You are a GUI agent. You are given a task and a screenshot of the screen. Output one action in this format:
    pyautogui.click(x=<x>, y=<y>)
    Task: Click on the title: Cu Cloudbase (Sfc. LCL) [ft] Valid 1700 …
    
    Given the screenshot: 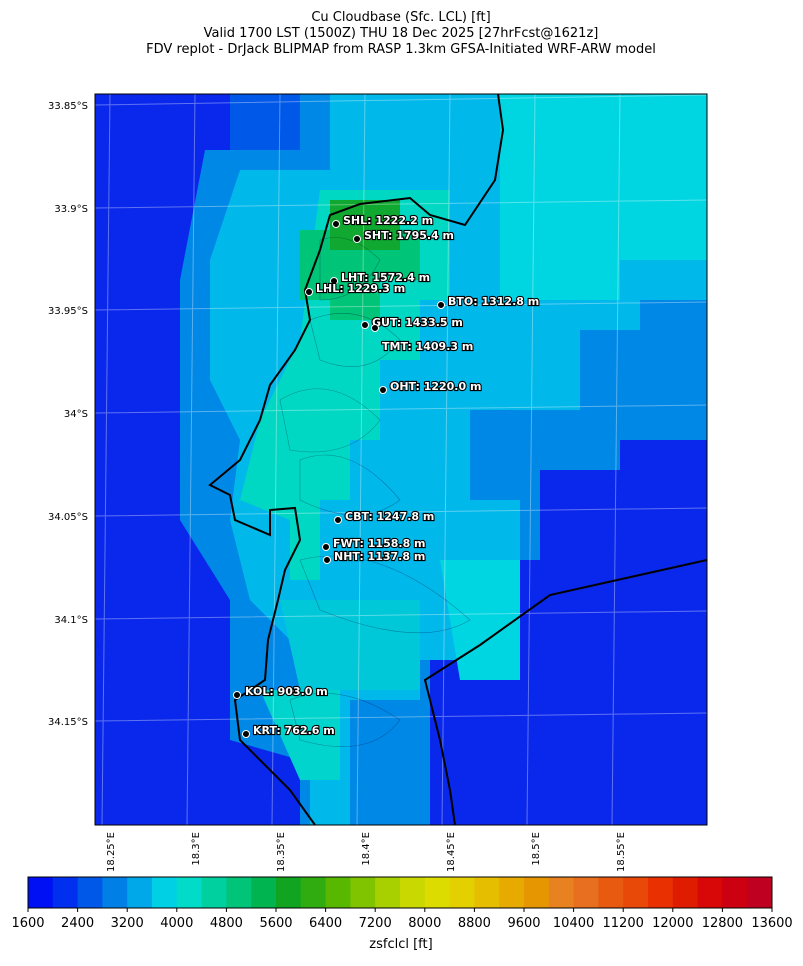 What is the action you would take?
    pyautogui.click(x=401, y=33)
    